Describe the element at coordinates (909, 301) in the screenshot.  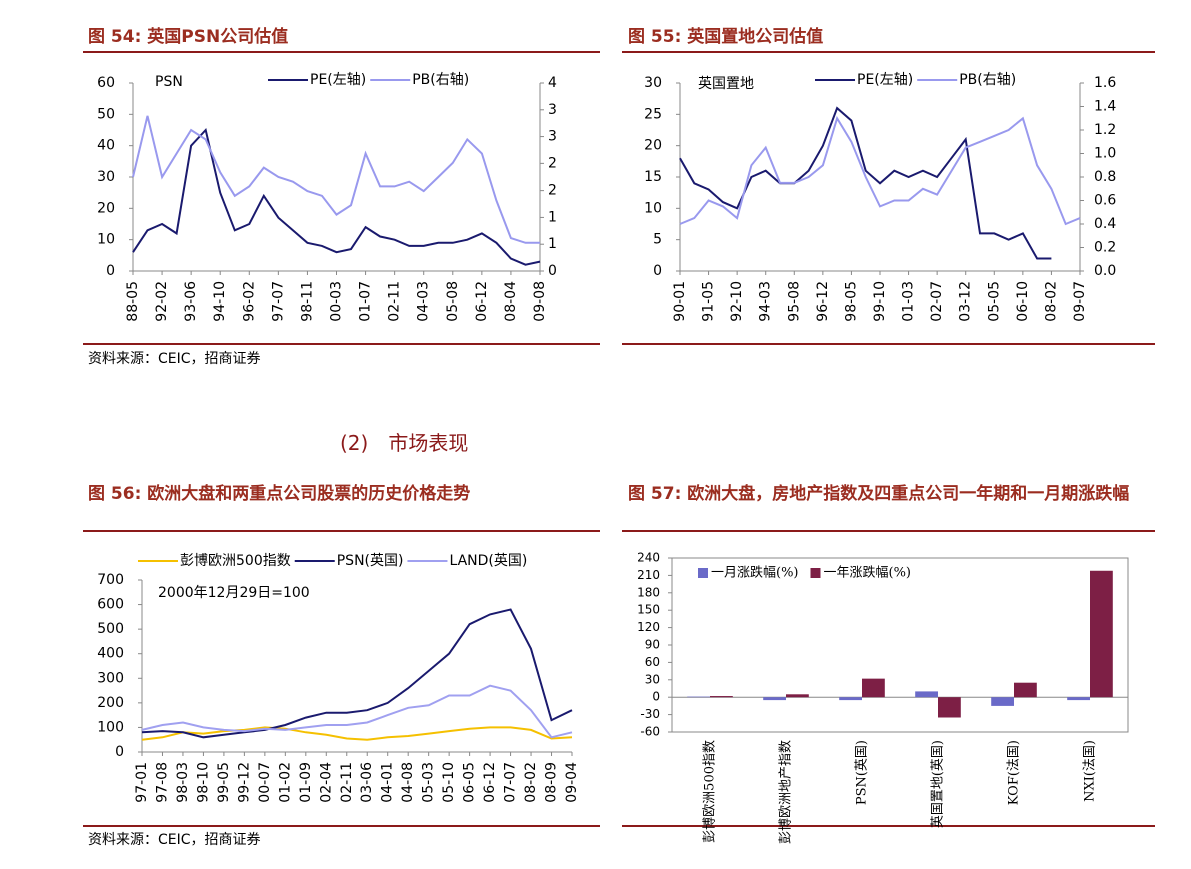
I see `x-tick-label: 01-03` at that location.